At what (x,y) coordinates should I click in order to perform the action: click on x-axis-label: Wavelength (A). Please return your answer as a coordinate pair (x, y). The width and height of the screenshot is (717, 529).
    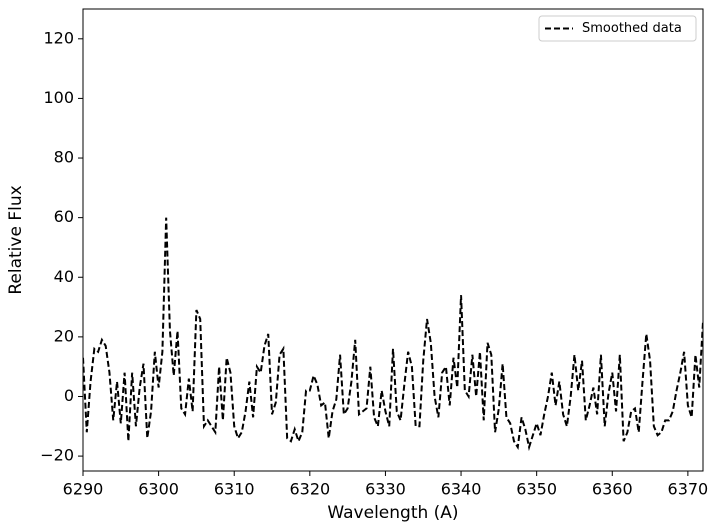
    Looking at the image, I should click on (392, 513).